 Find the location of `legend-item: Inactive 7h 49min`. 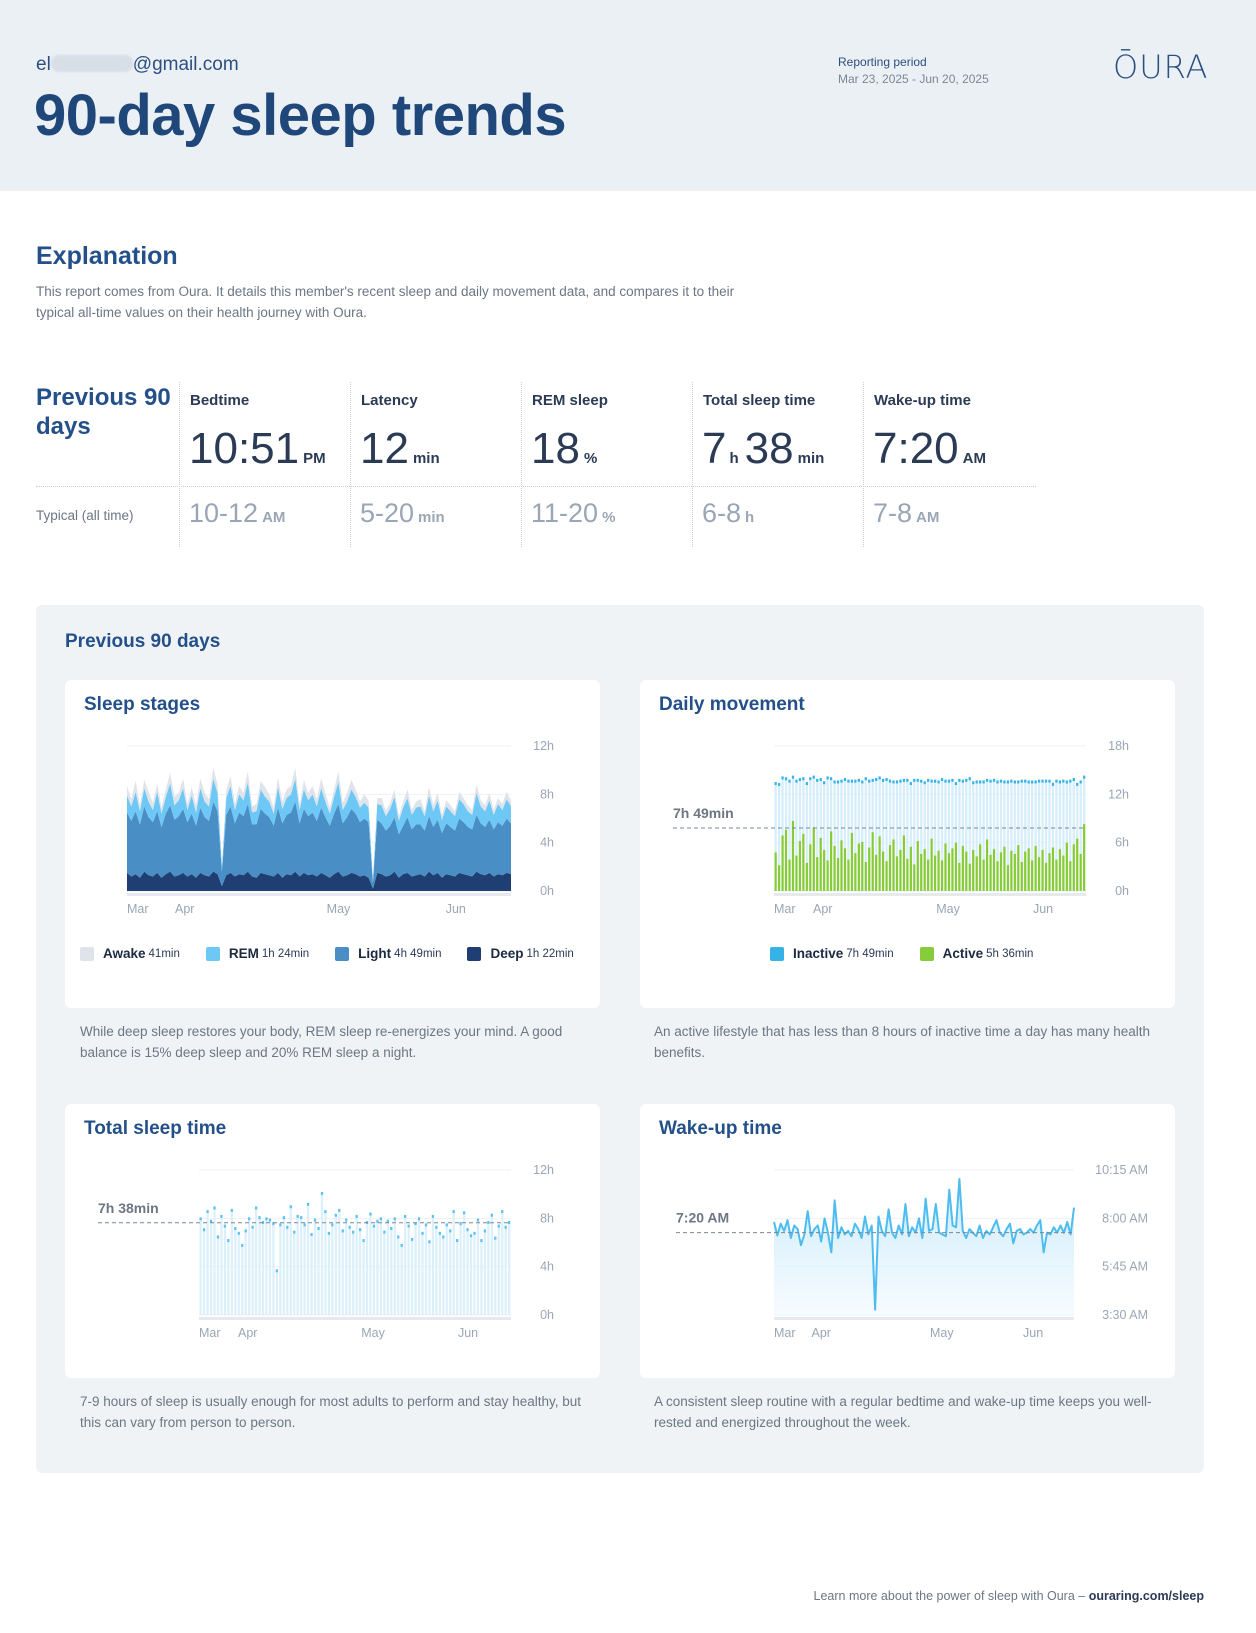

legend-item: Inactive 7h 49min is located at coordinates (832, 953).